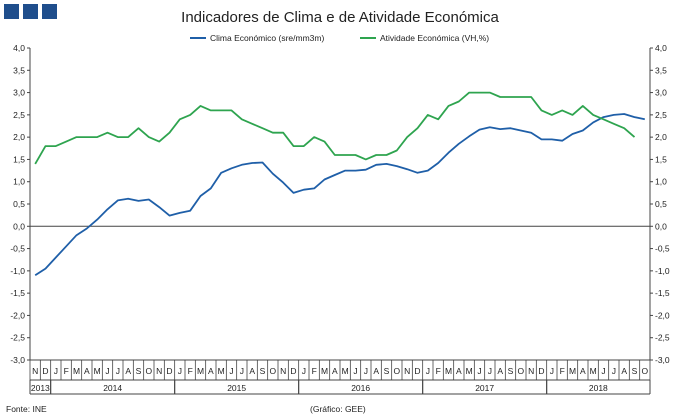 This screenshot has height=418, width=680. What do you see at coordinates (661, 182) in the screenshot?
I see `y-tick-label-right: 1,0` at bounding box center [661, 182].